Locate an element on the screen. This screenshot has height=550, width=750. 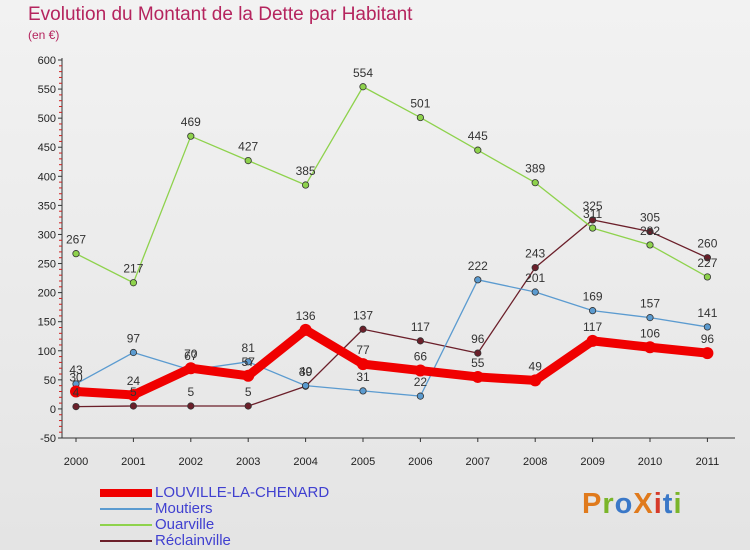
data-label: 39 is located at coordinates (306, 372).